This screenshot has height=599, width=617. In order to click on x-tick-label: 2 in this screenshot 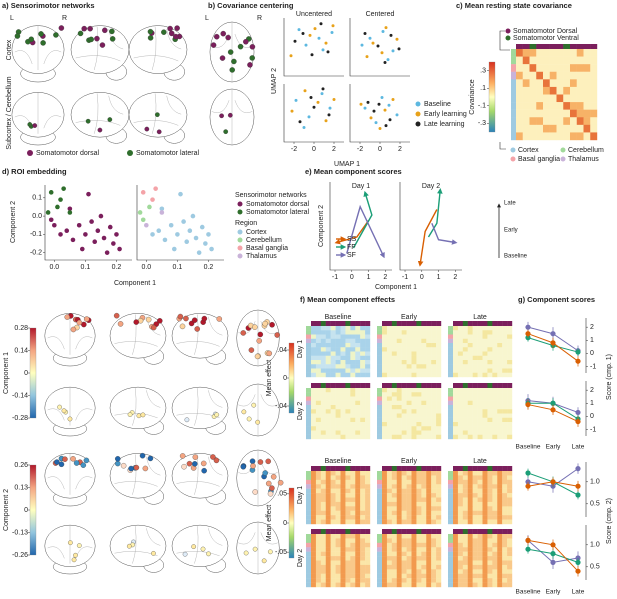, I will do `click(334, 149)`.